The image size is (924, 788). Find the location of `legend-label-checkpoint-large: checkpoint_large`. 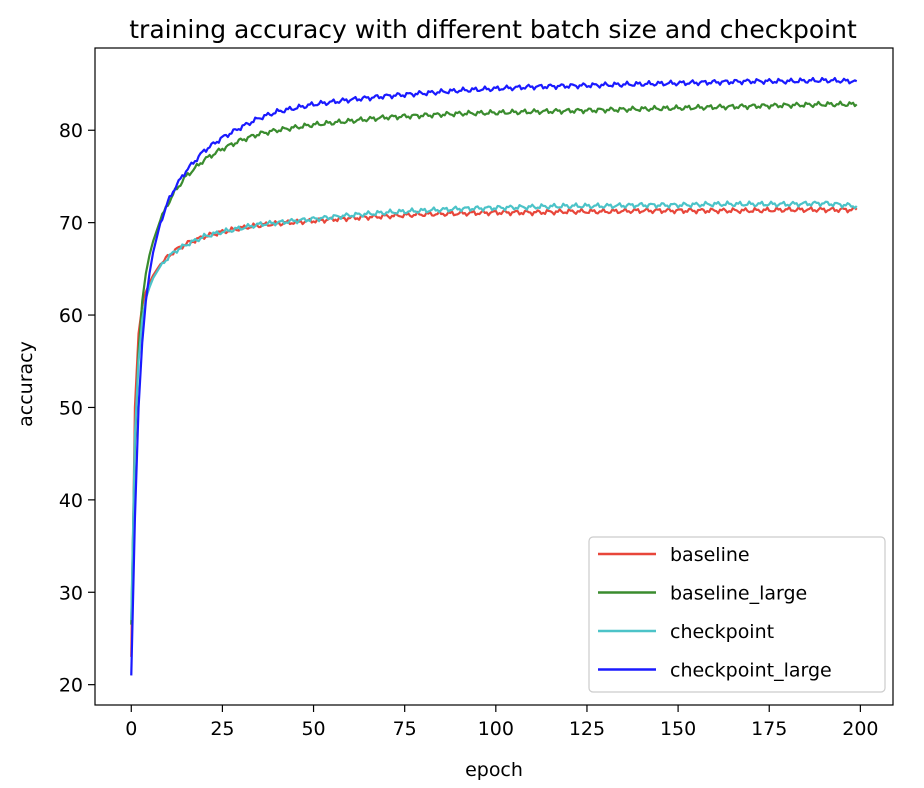

legend-label-checkpoint-large: checkpoint_large is located at coordinates (751, 671).